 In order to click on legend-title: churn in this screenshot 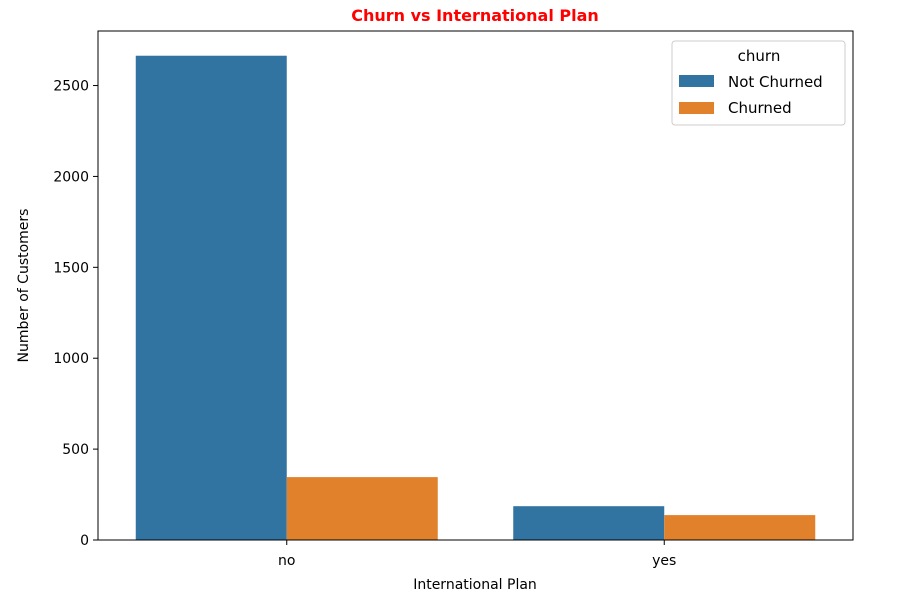, I will do `click(759, 56)`.